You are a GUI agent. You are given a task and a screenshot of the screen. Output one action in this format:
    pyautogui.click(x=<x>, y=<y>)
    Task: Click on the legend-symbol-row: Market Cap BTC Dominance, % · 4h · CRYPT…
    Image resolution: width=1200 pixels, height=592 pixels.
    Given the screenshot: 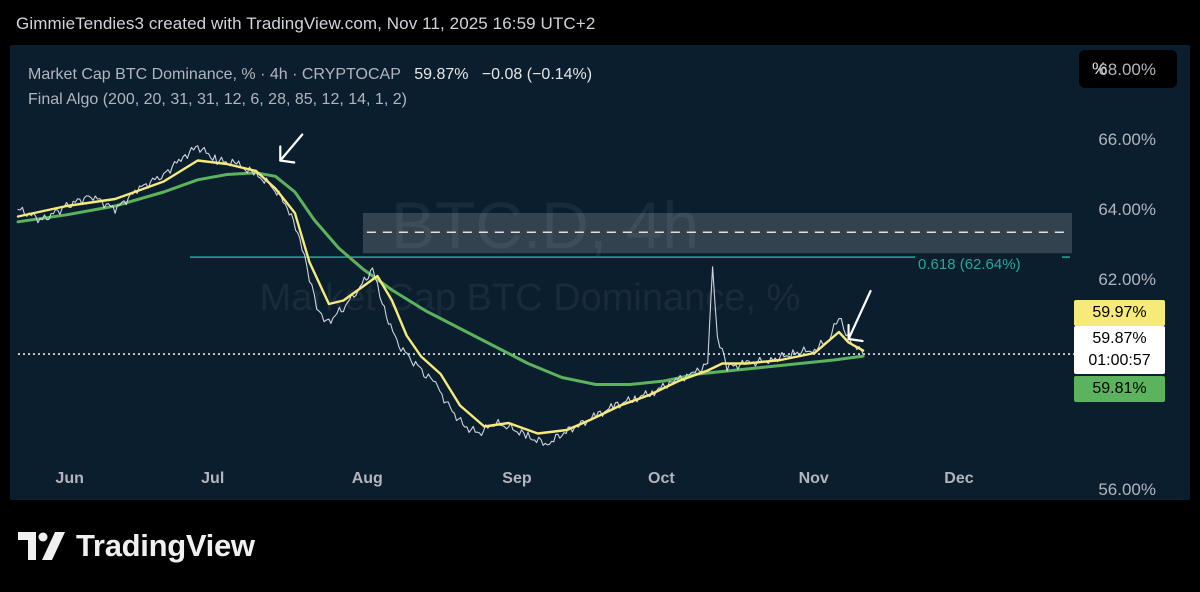 What is the action you would take?
    pyautogui.click(x=310, y=74)
    